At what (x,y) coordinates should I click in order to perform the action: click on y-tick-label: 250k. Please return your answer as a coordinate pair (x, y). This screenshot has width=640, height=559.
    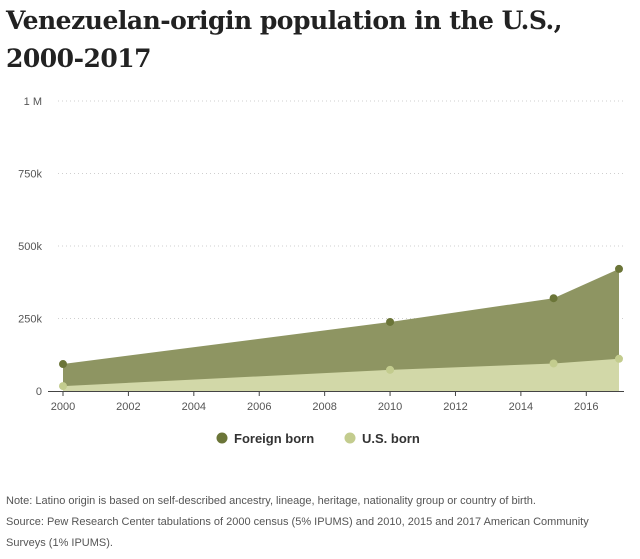
    Looking at the image, I should click on (30, 320).